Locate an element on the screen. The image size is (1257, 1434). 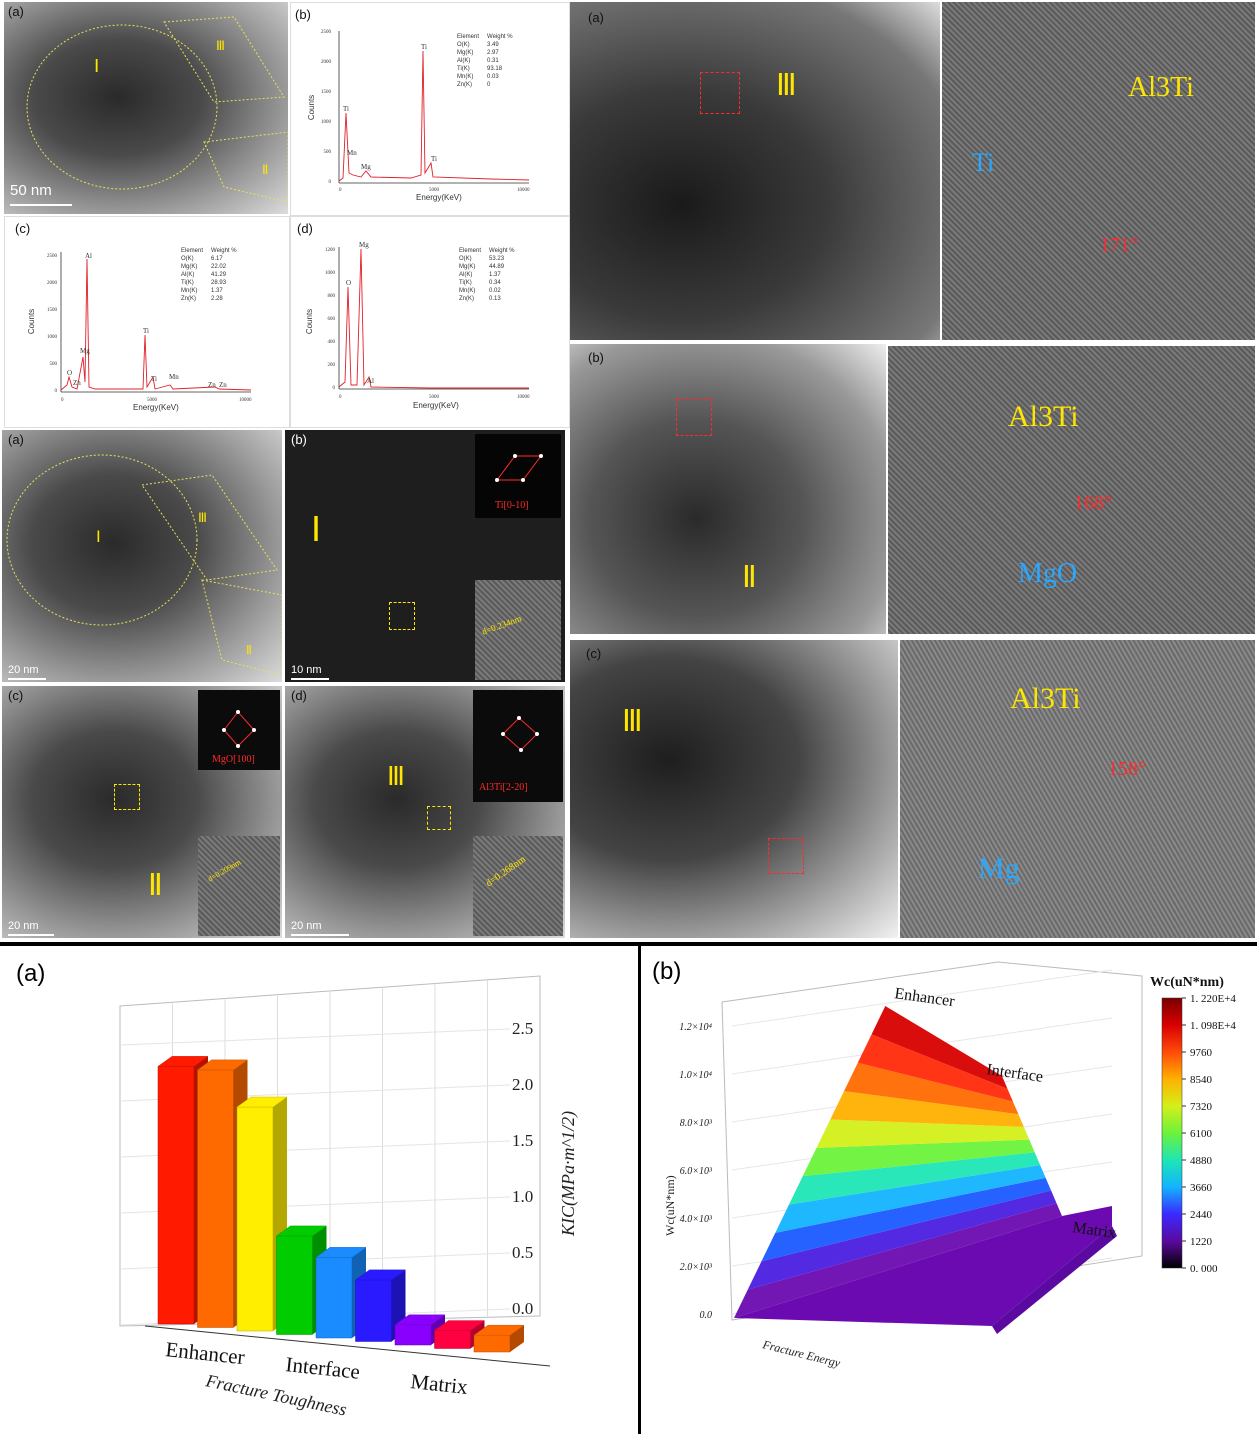
y-tick-label: 2.0 is located at coordinates (522, 1084).